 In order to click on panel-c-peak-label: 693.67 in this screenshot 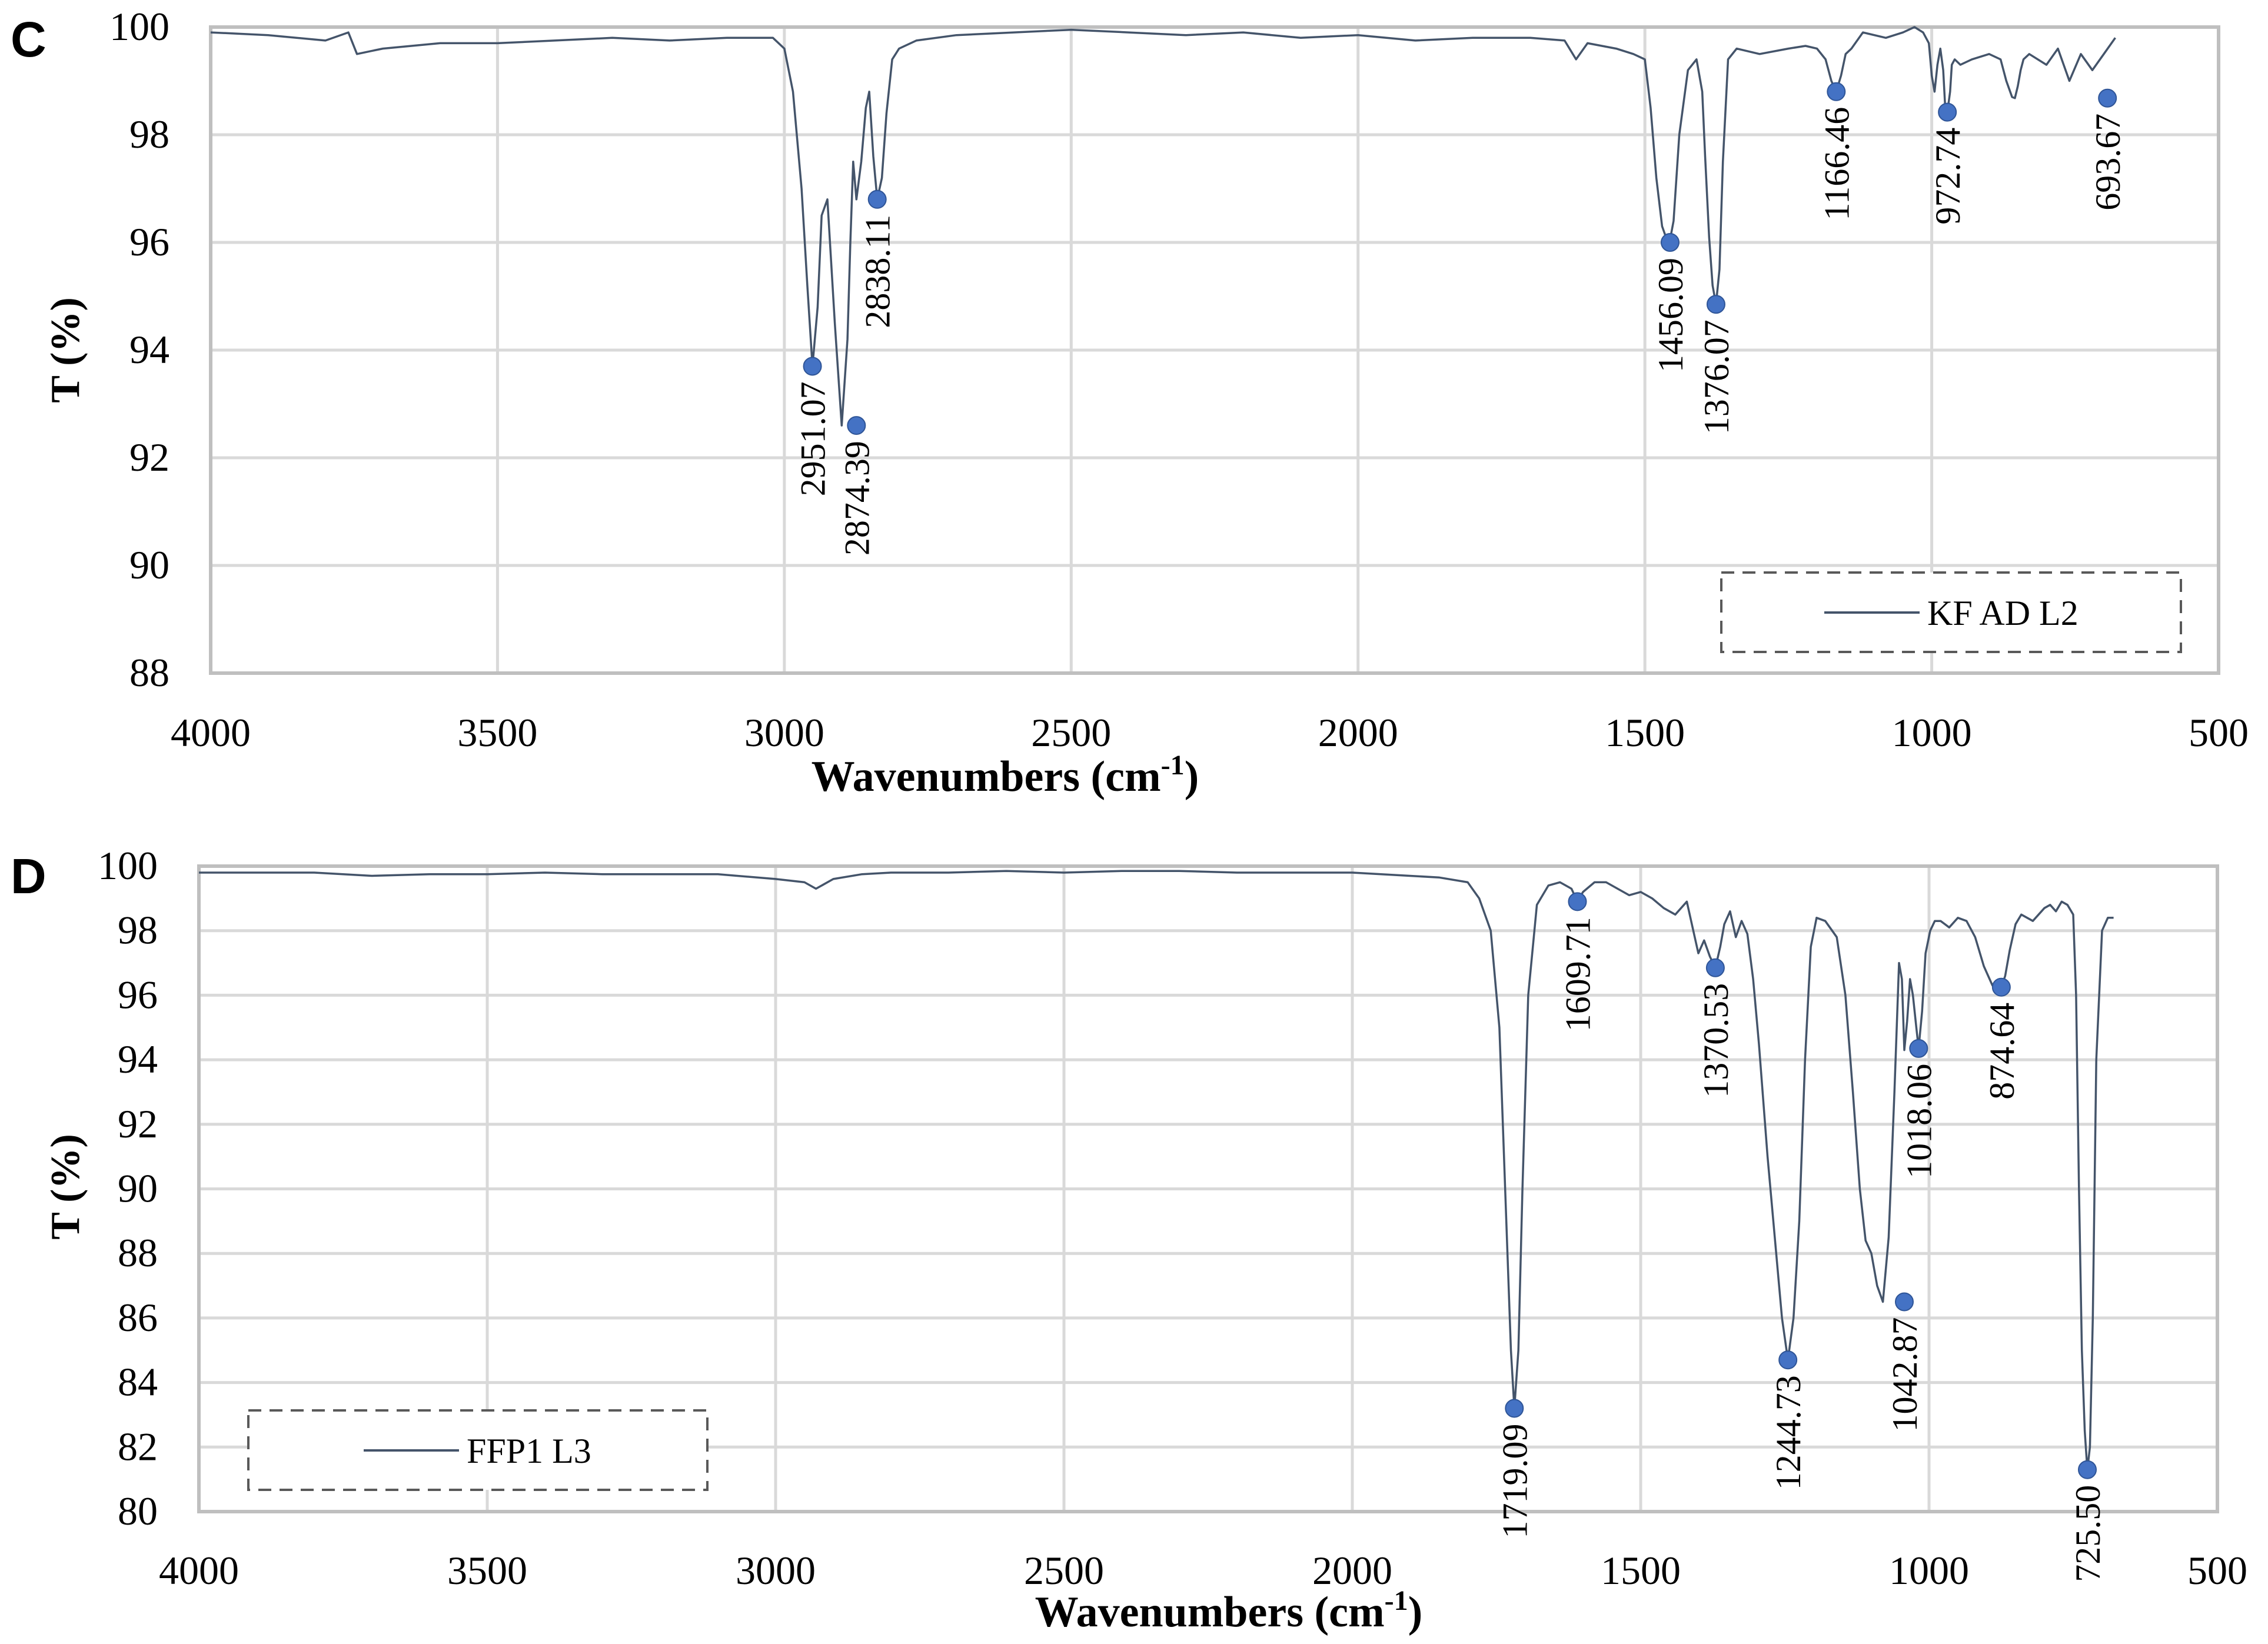, I will do `click(2108, 163)`.